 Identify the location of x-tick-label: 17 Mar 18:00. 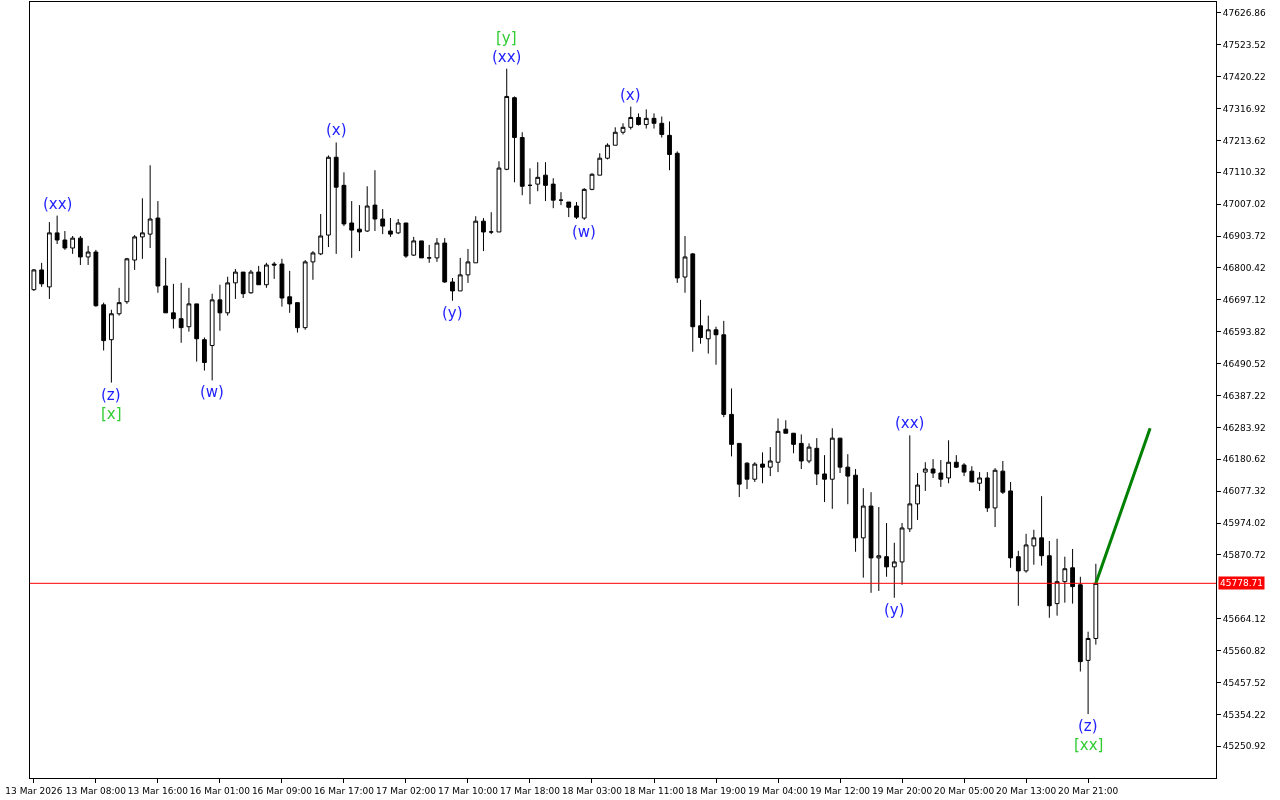
(530, 790).